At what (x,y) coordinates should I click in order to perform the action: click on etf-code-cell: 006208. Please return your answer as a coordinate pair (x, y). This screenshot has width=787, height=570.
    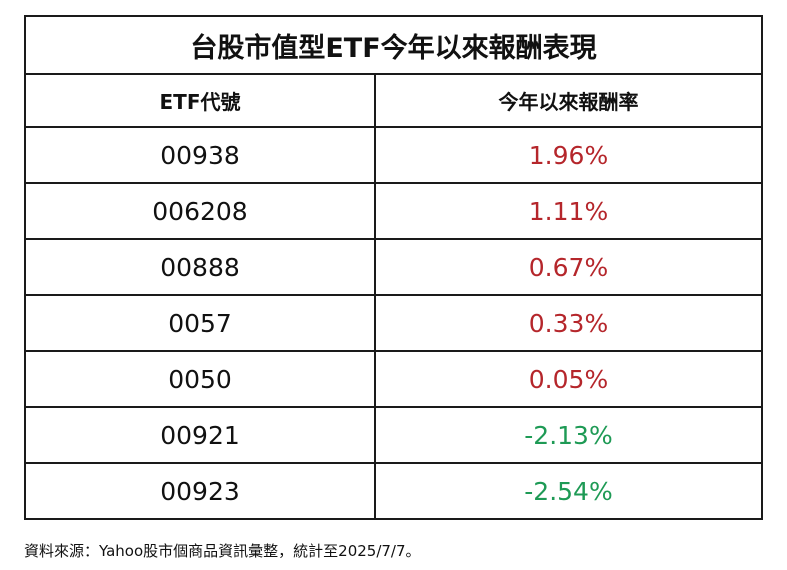
    Looking at the image, I should click on (200, 211).